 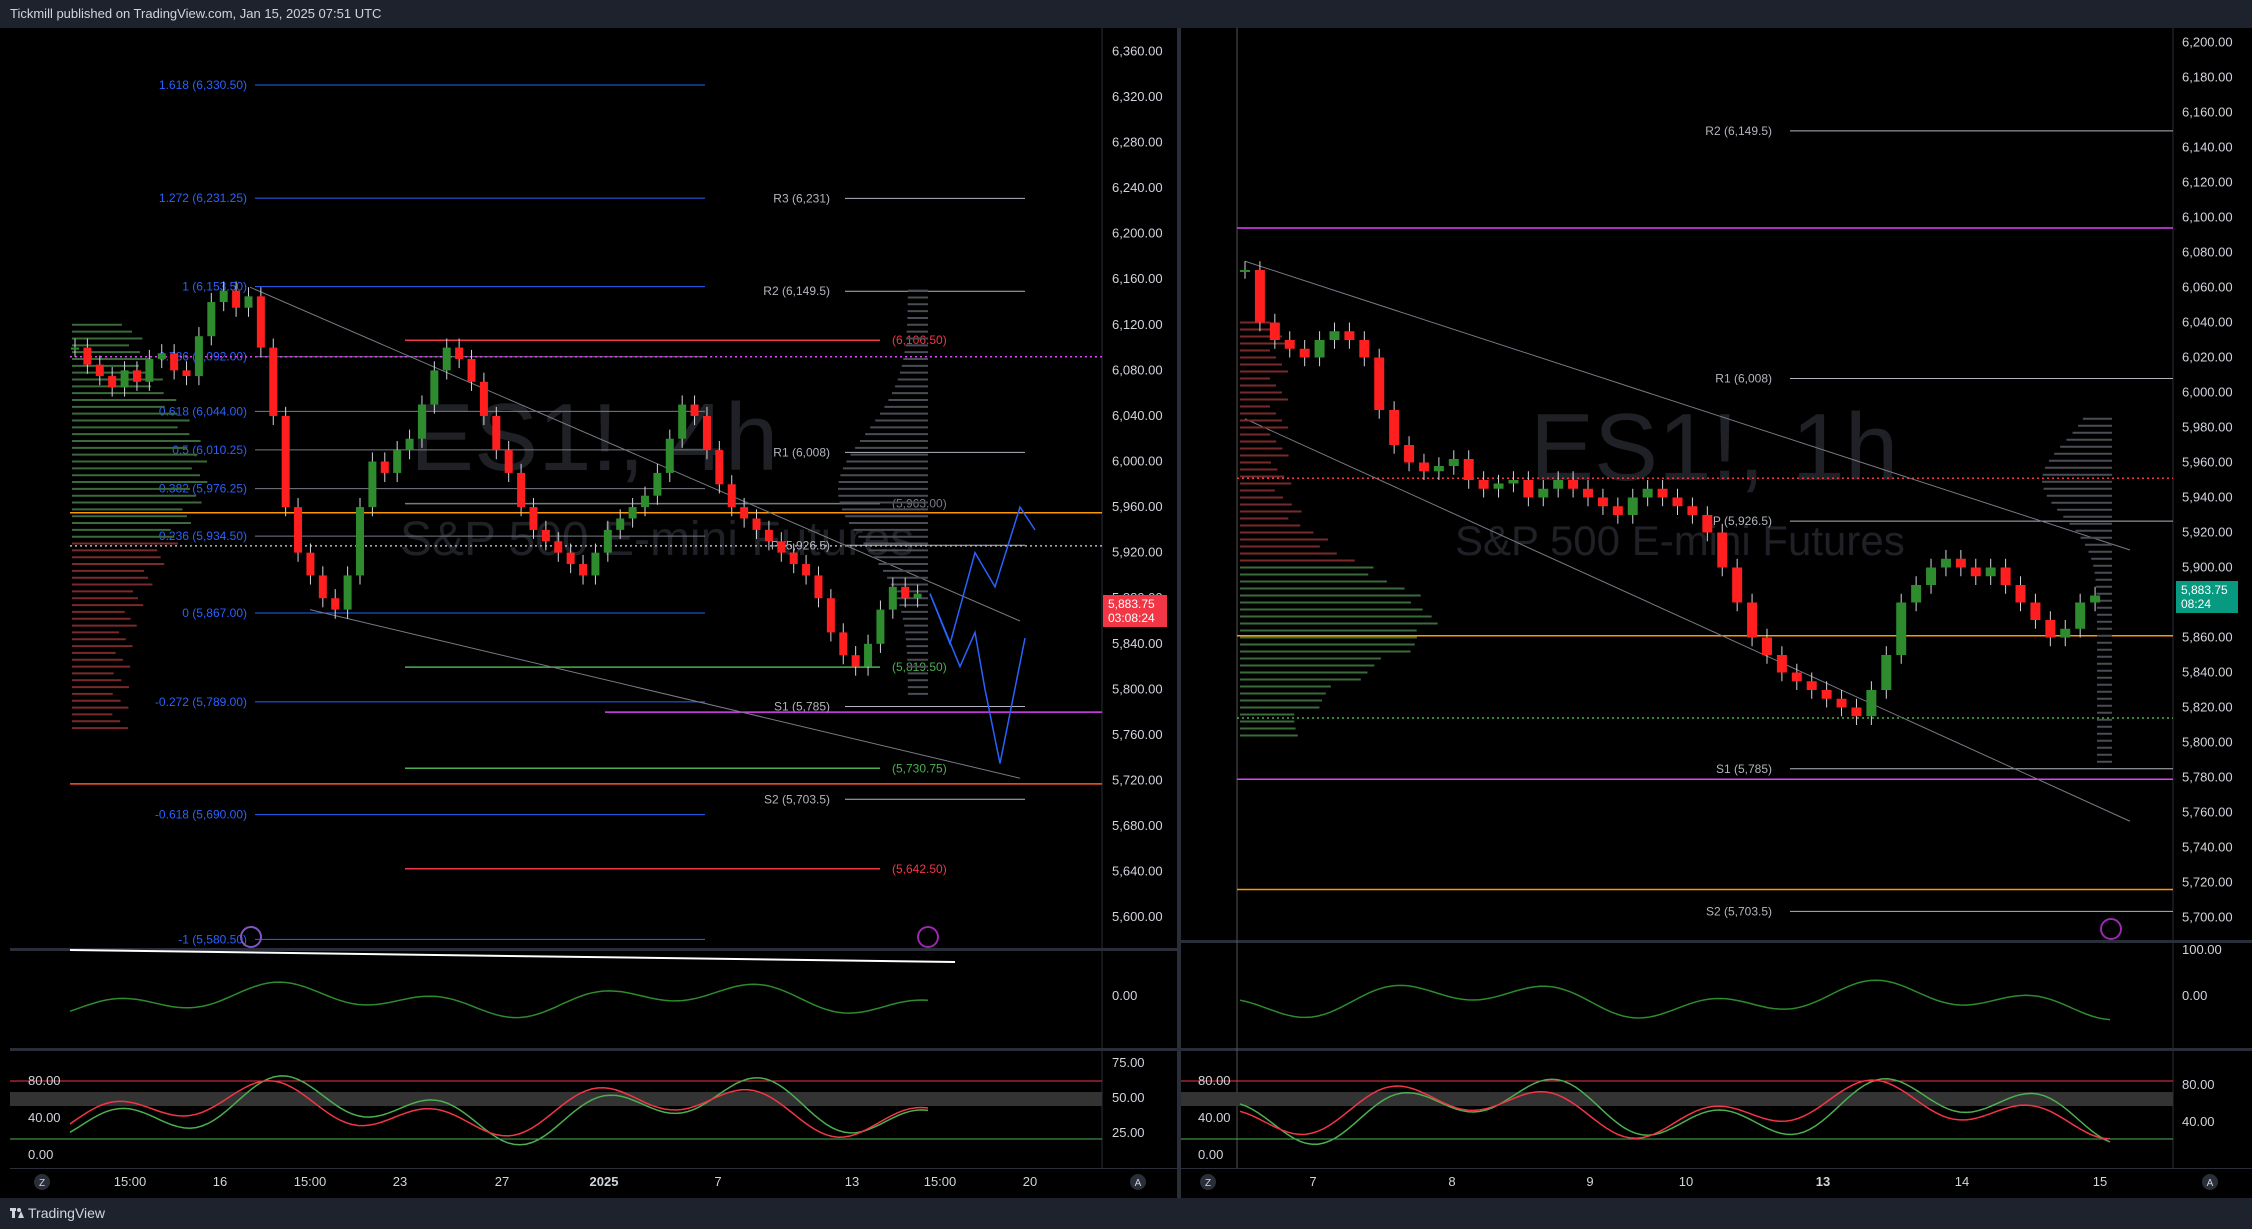 What do you see at coordinates (203, 411) in the screenshot?
I see `fib-level-label: 0.618 (6,044.00)` at bounding box center [203, 411].